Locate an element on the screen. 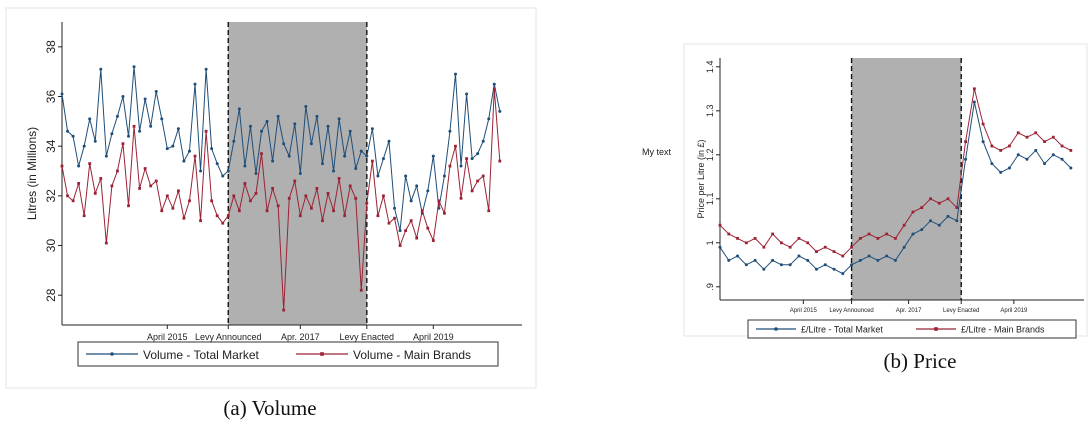 The height and width of the screenshot is (439, 1091). y-axis-label: Litres (in Millions) is located at coordinates (32, 173).